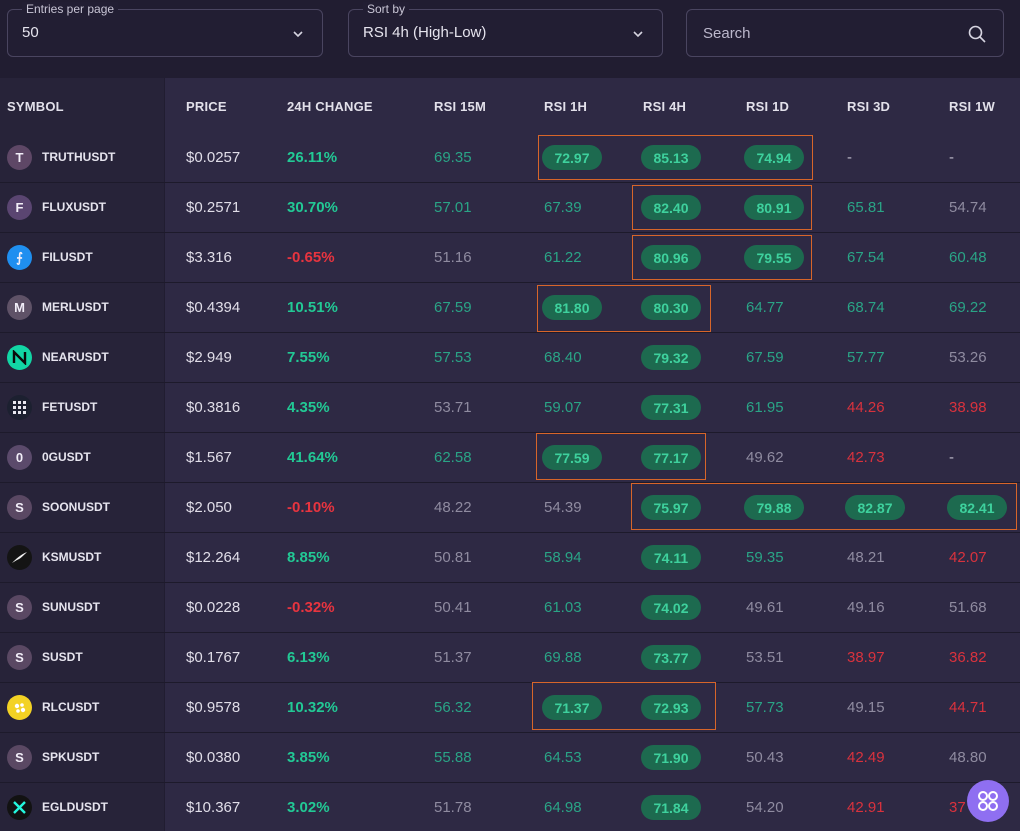 The width and height of the screenshot is (1020, 831). I want to click on change-value: 7.55%, so click(308, 357).